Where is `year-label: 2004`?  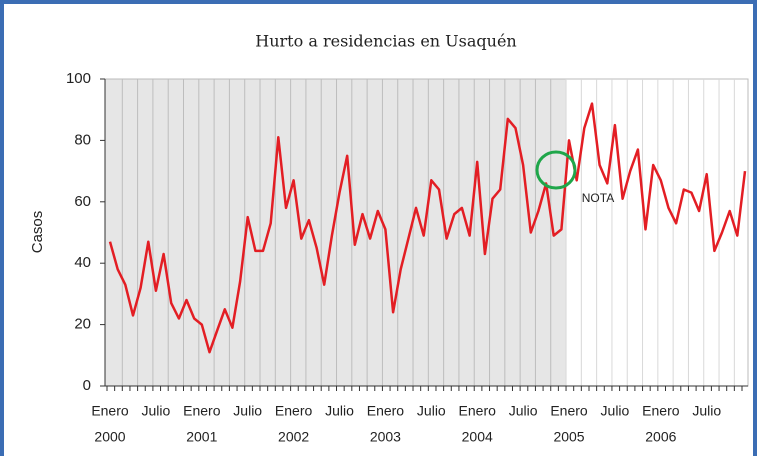
year-label: 2004 is located at coordinates (477, 437).